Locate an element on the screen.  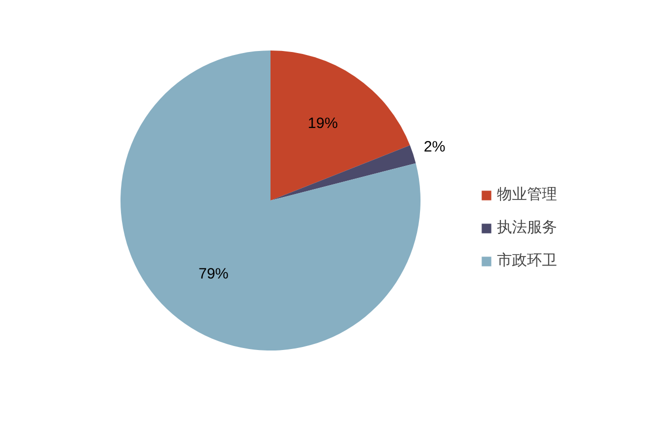
legend-label: 物业管理 is located at coordinates (527, 194).